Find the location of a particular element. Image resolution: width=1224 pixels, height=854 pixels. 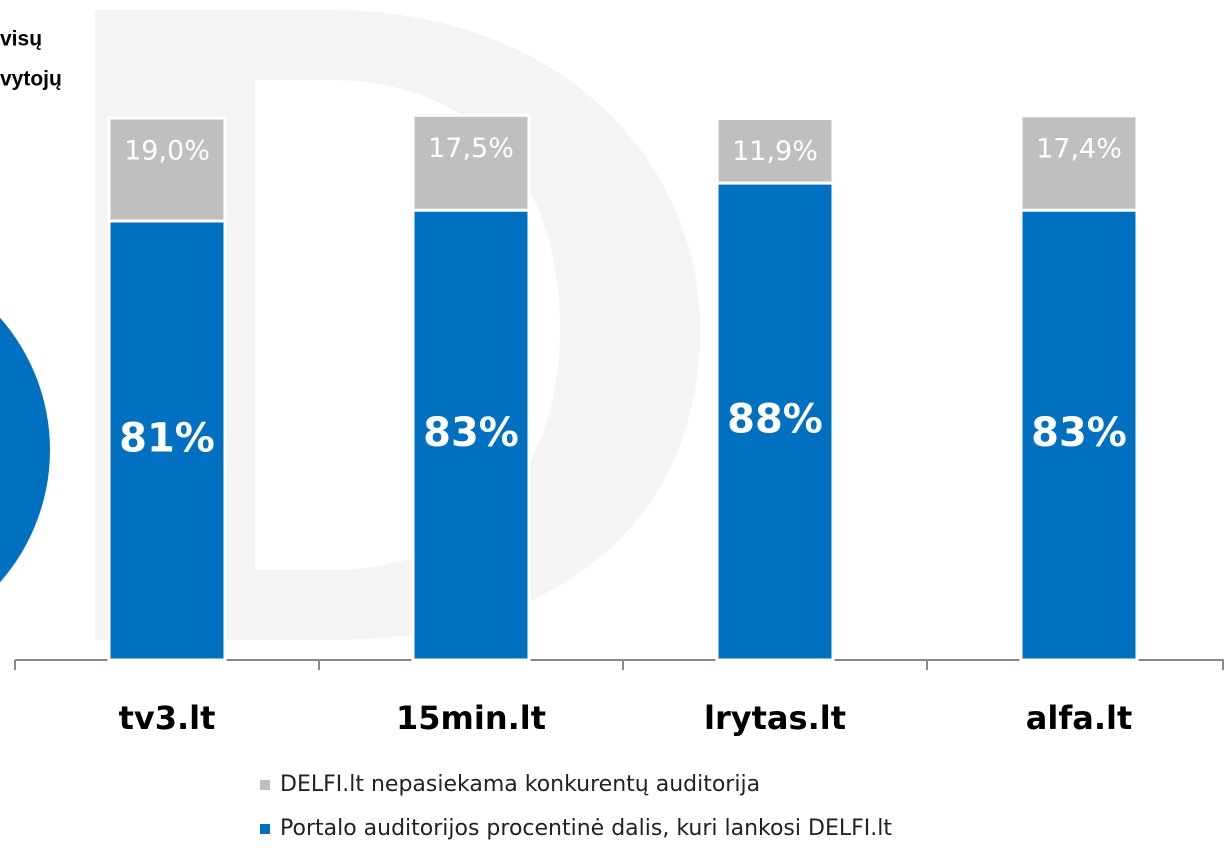

x-tick-label: 15min.lt is located at coordinates (471, 718).